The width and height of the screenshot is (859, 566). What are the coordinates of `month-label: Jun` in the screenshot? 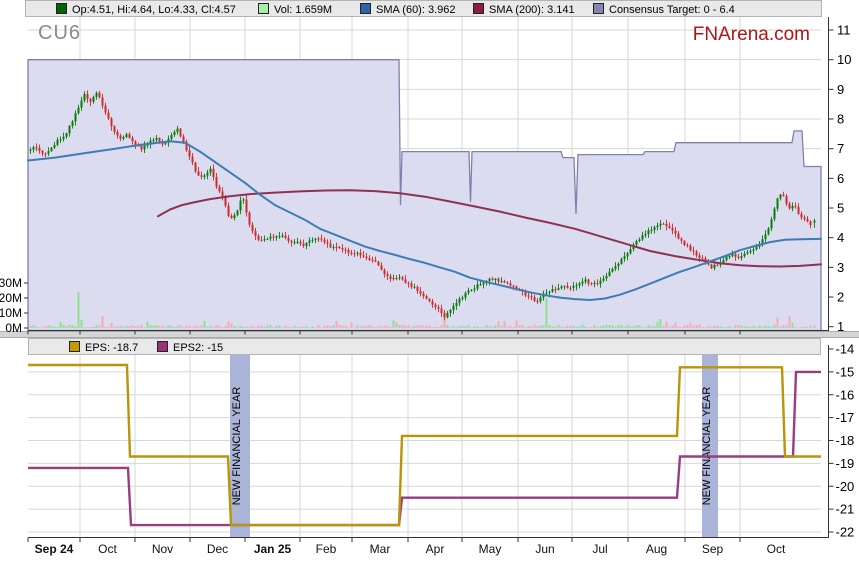 It's located at (544, 549).